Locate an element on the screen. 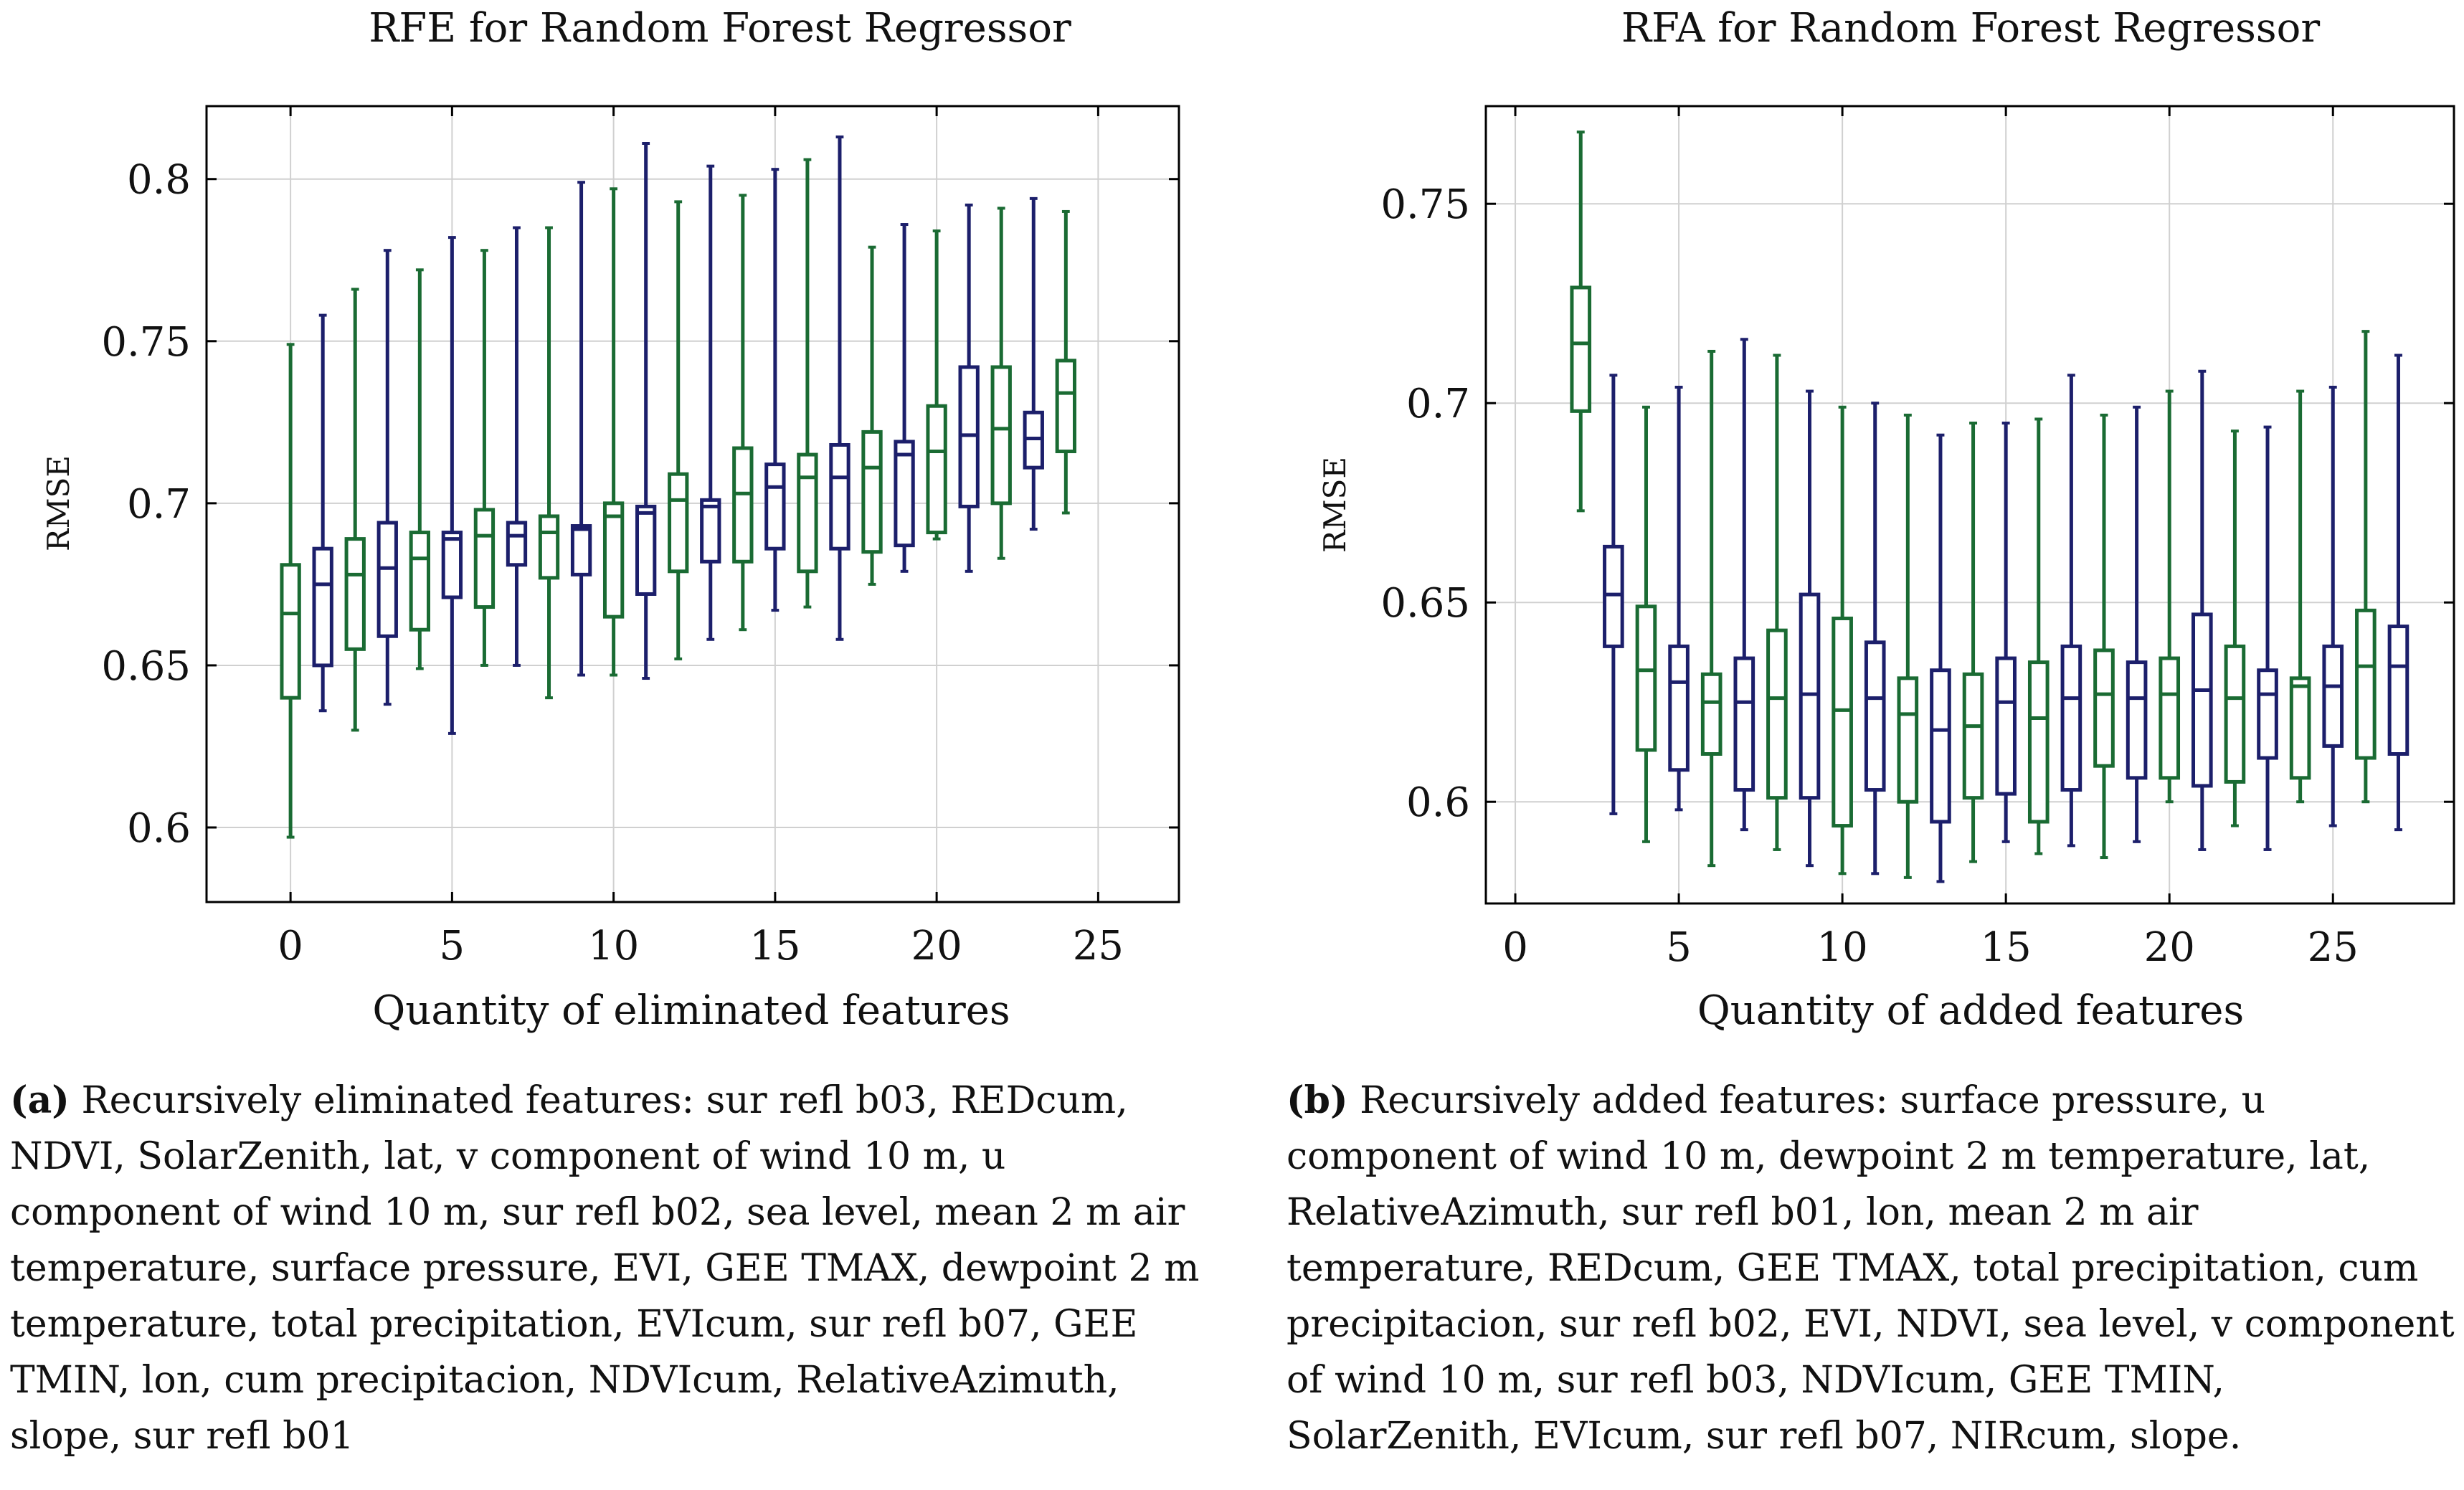 This screenshot has width=2464, height=1490. box-plot-x1 is located at coordinates (322, 513).